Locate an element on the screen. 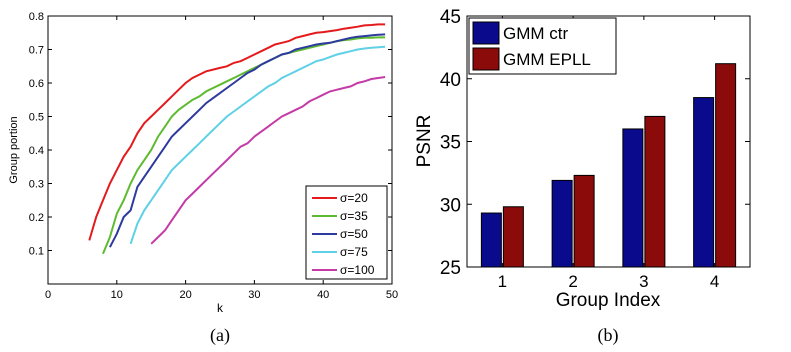 The image size is (791, 352). y-tick-label: 40 is located at coordinates (450, 80).